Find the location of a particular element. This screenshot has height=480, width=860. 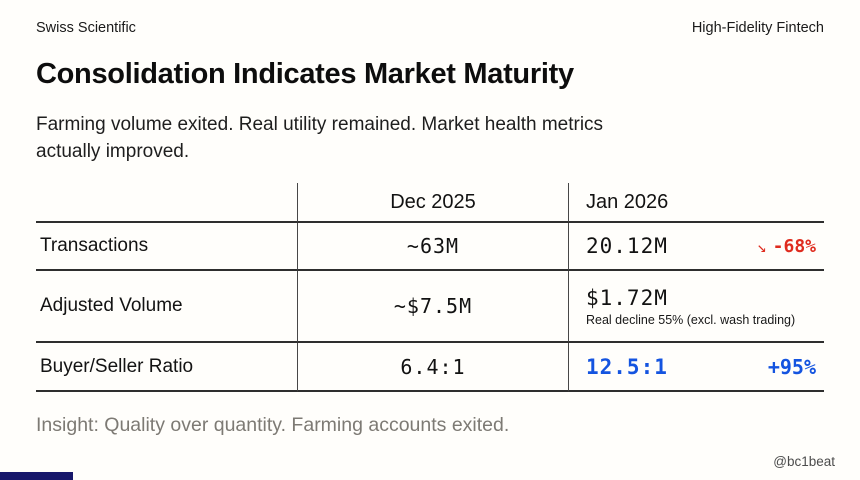

author-handle: @bc1beat is located at coordinates (804, 461).